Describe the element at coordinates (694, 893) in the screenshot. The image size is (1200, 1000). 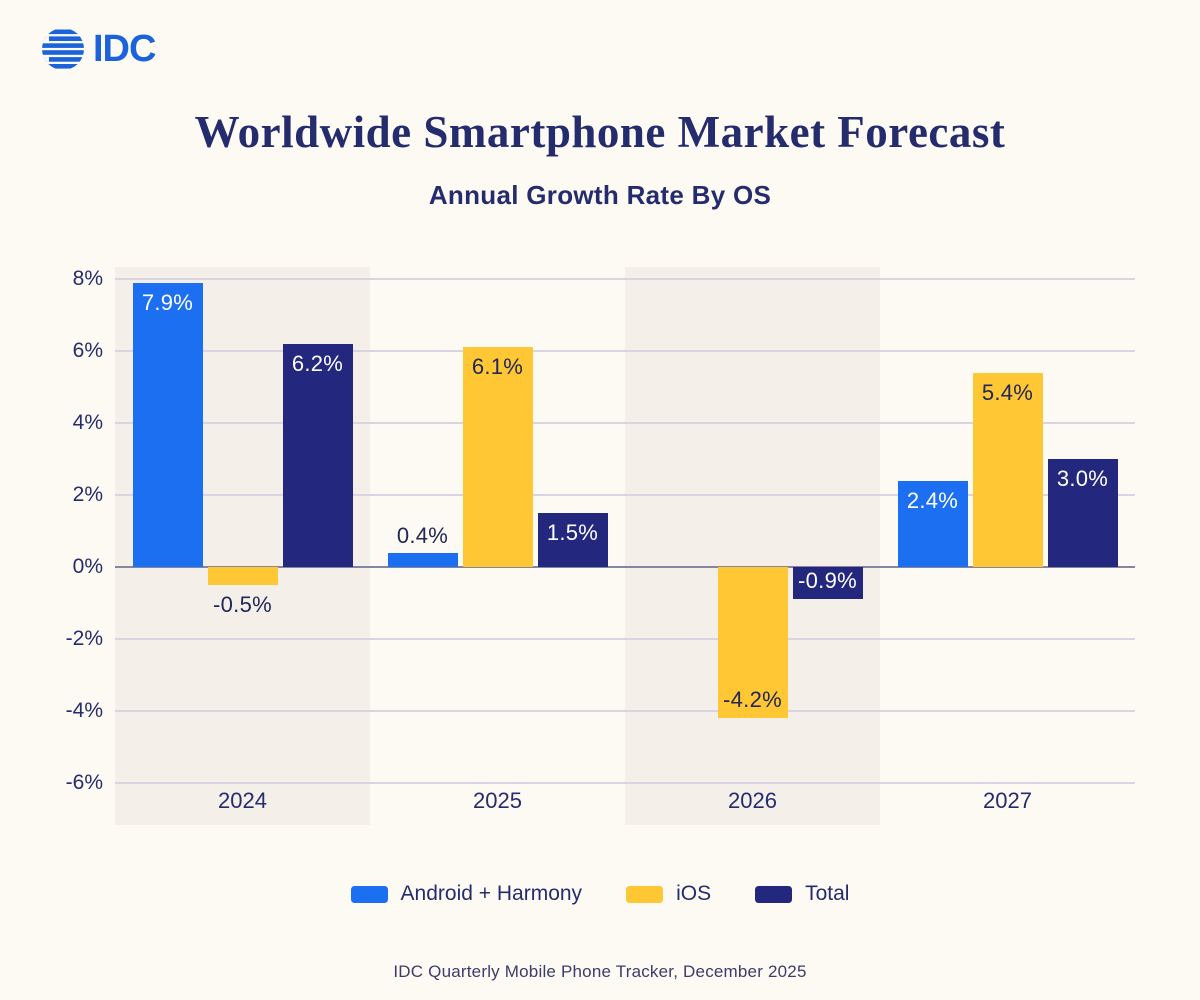
I see `legend-label-ios: iOS` at that location.